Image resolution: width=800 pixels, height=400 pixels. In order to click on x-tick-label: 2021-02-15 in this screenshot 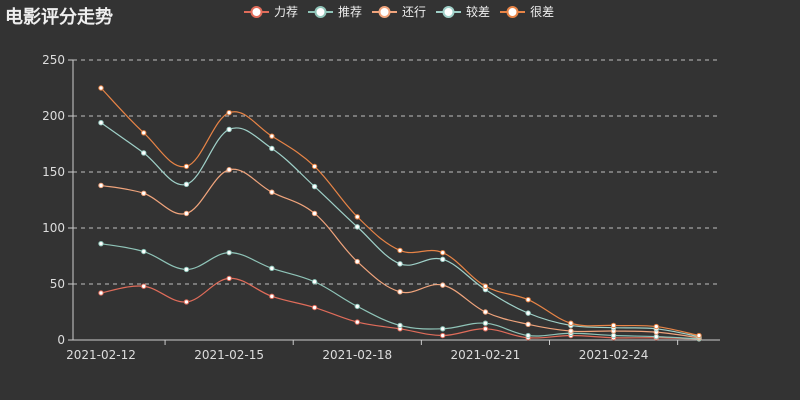, I will do `click(229, 355)`.